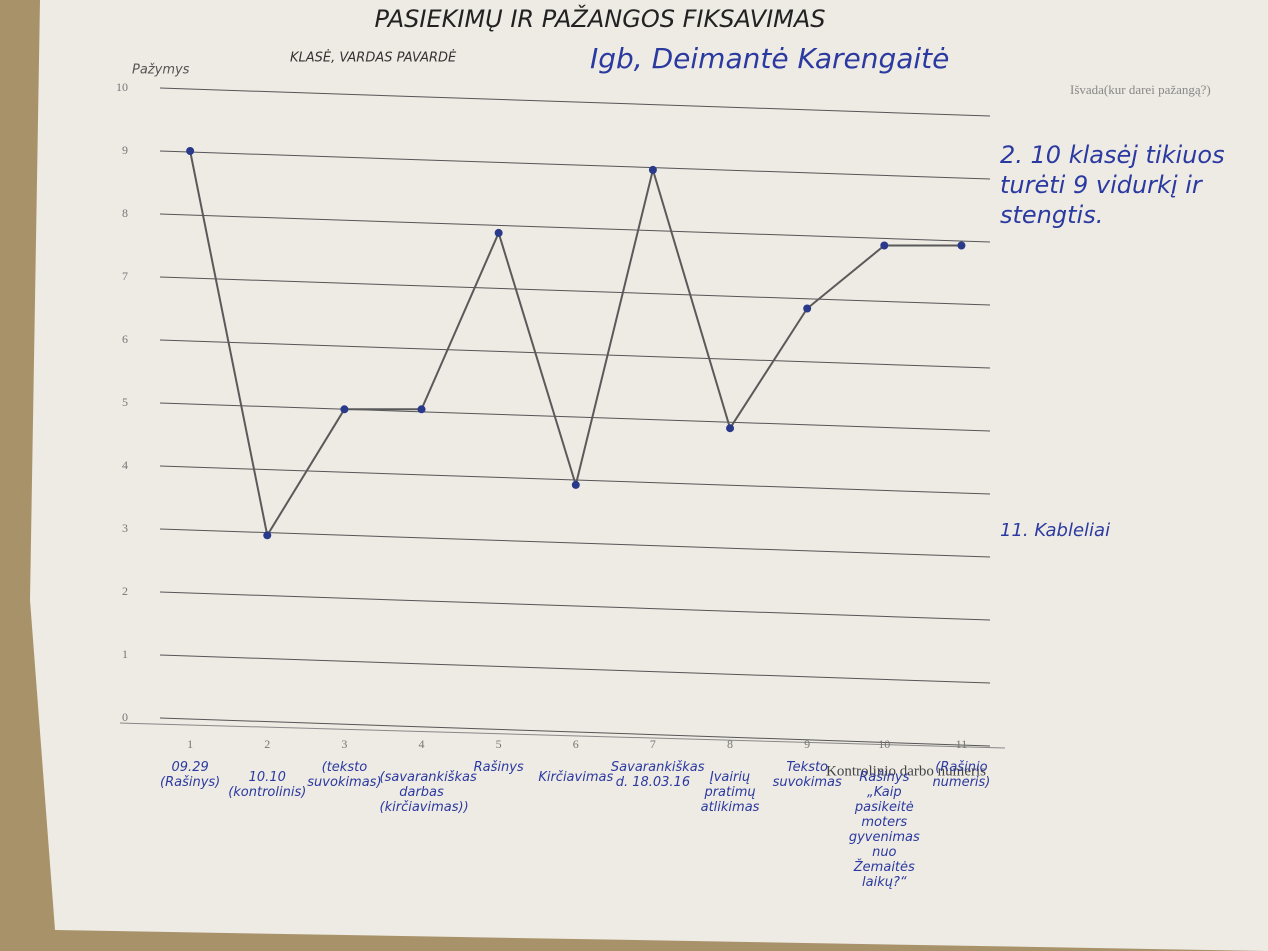 The image size is (1268, 951). Describe the element at coordinates (428, 792) in the screenshot. I see `caption: (savarankiškas darbas (kirčiavimas))` at that location.